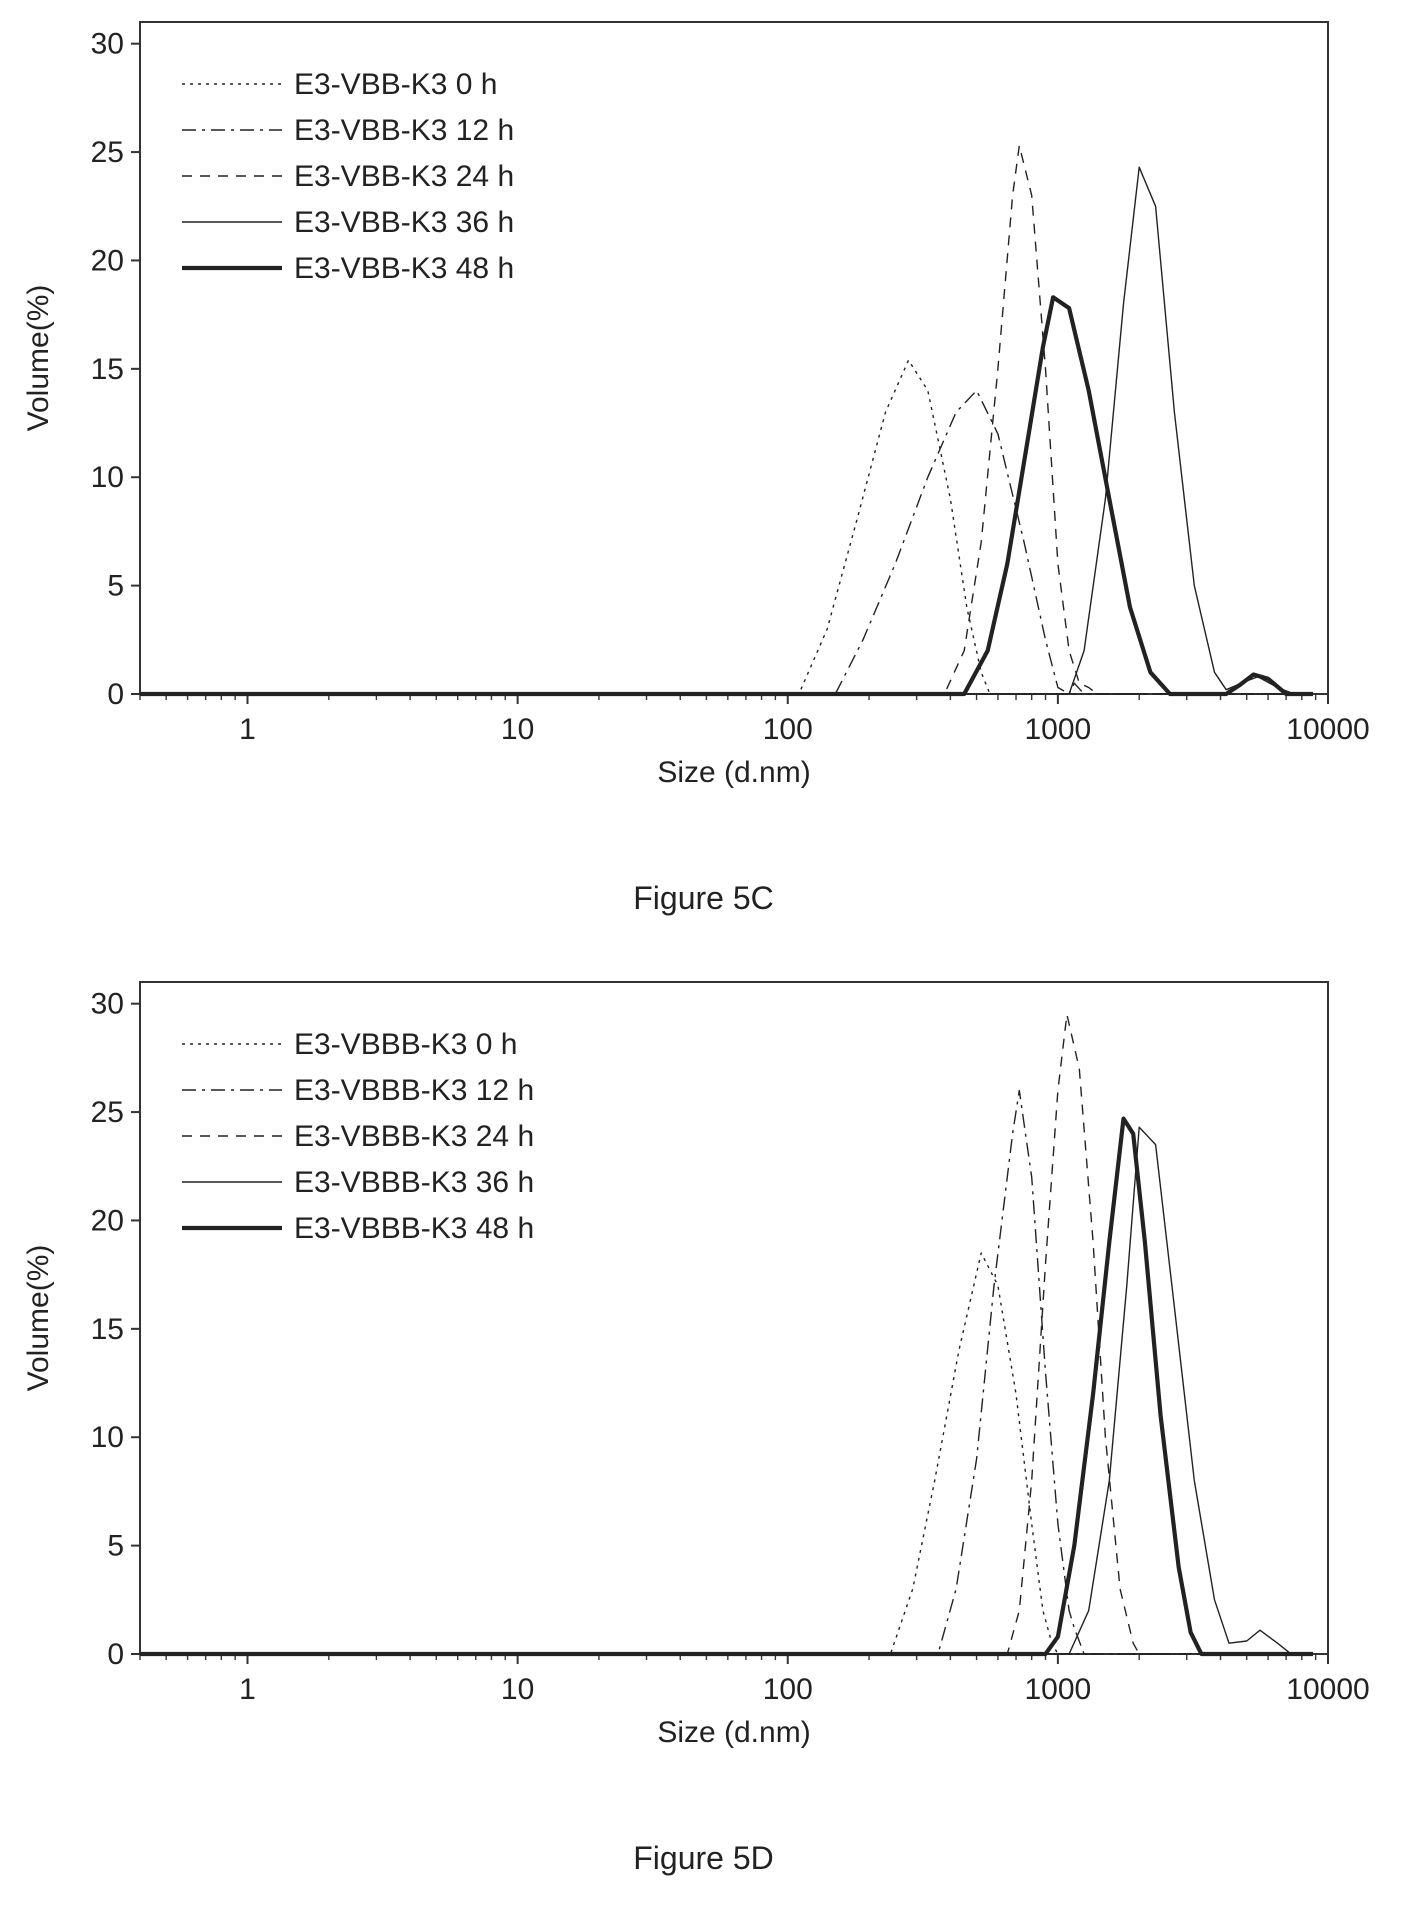  I want to click on legend-label: E3-VBBB-K3 0 h, so click(405, 1044).